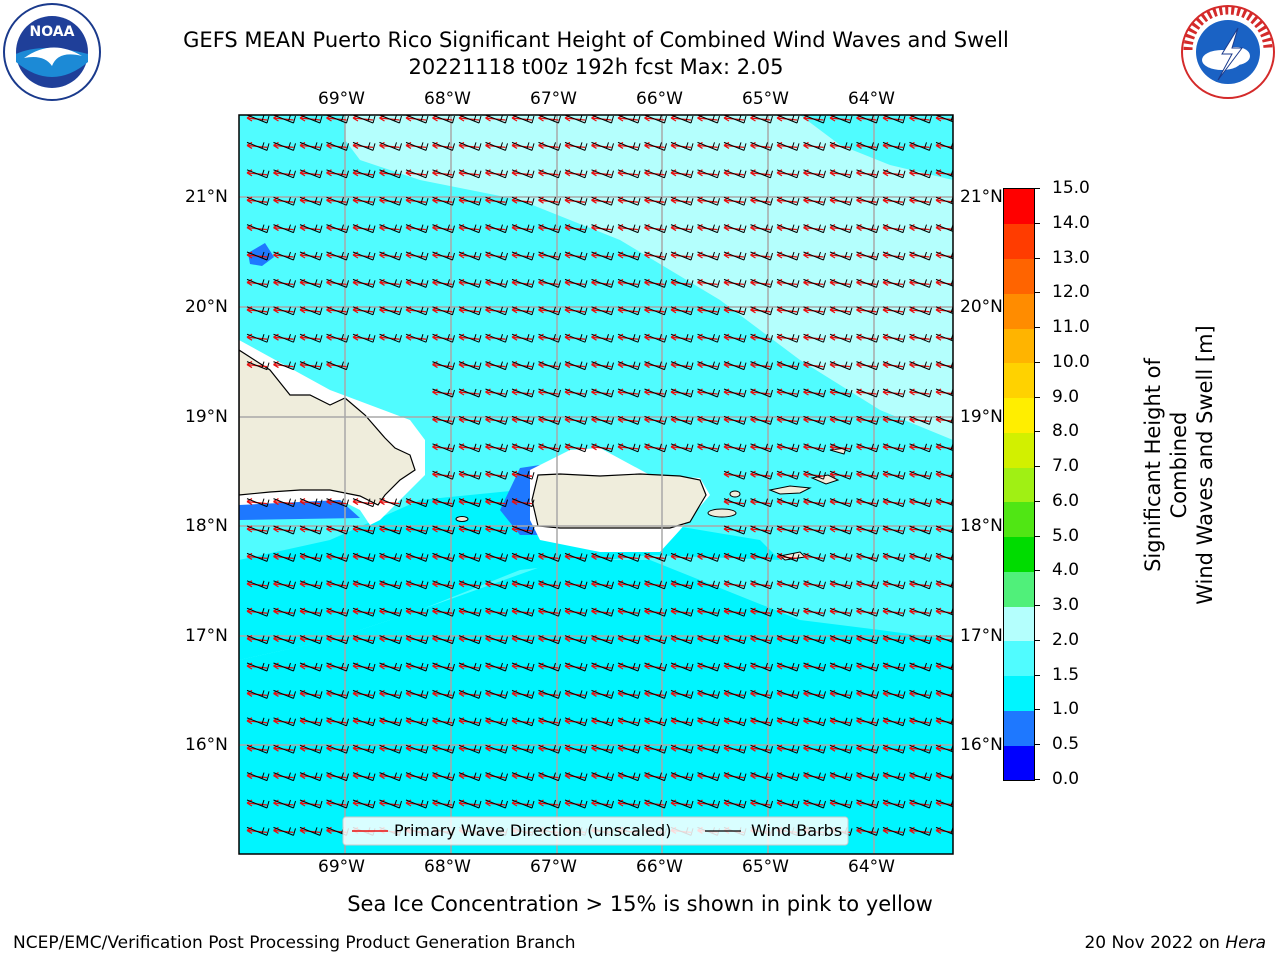 Image resolution: width=1280 pixels, height=960 pixels. What do you see at coordinates (981, 307) in the screenshot?
I see `lat-label-right: 20°N` at bounding box center [981, 307].